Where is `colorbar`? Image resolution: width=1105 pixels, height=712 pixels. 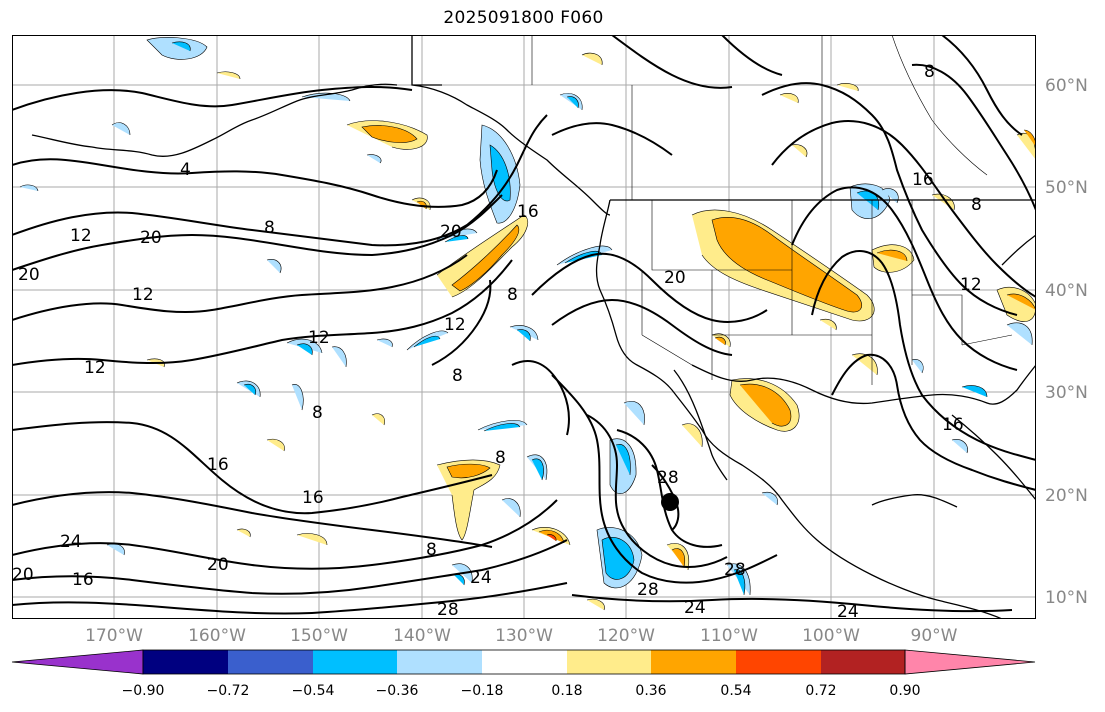 colorbar is located at coordinates (523, 662).